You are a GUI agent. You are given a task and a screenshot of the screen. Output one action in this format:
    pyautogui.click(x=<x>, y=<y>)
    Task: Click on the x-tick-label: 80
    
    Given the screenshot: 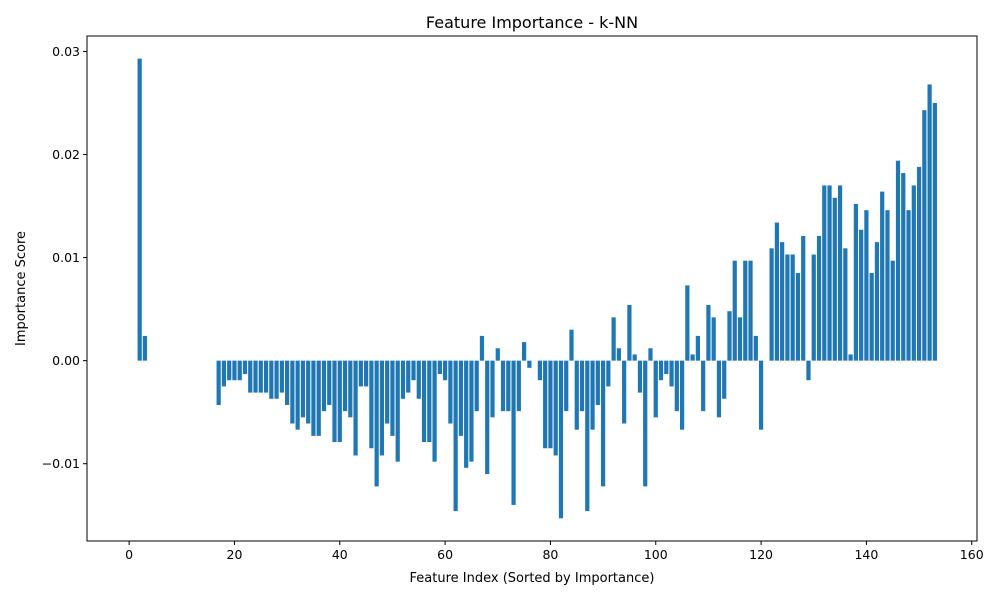 What is the action you would take?
    pyautogui.click(x=550, y=554)
    